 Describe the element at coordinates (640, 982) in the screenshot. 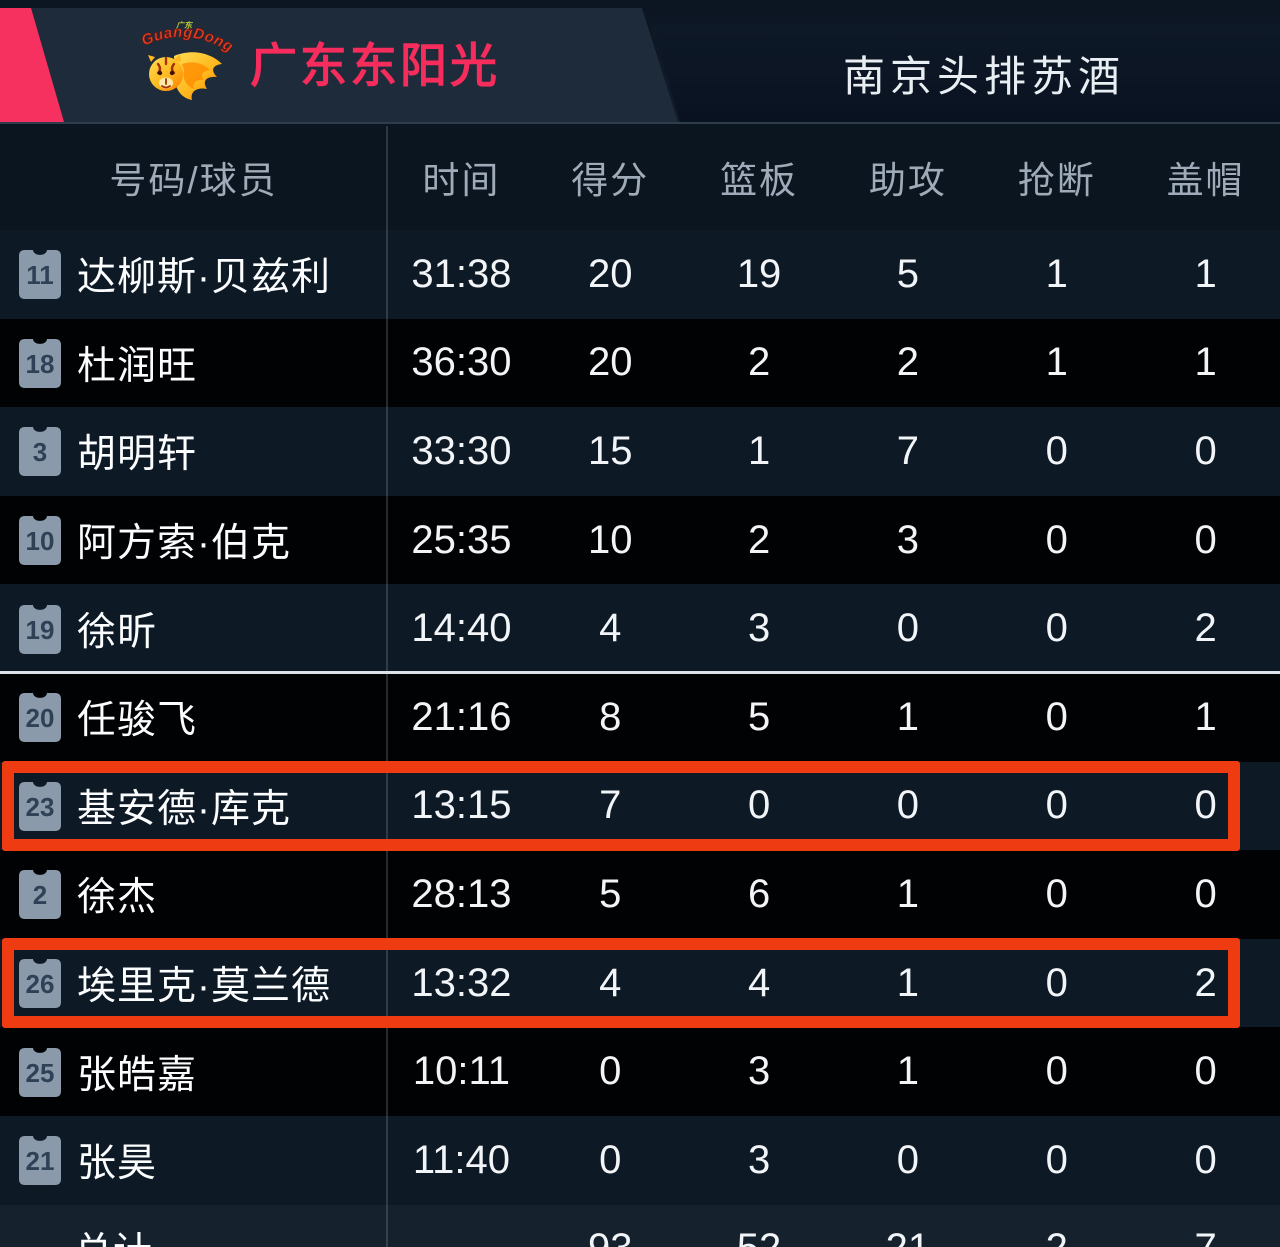

I see `player-row: 26 埃里克·莫兰德 13:32 4 4 1 0 2` at that location.